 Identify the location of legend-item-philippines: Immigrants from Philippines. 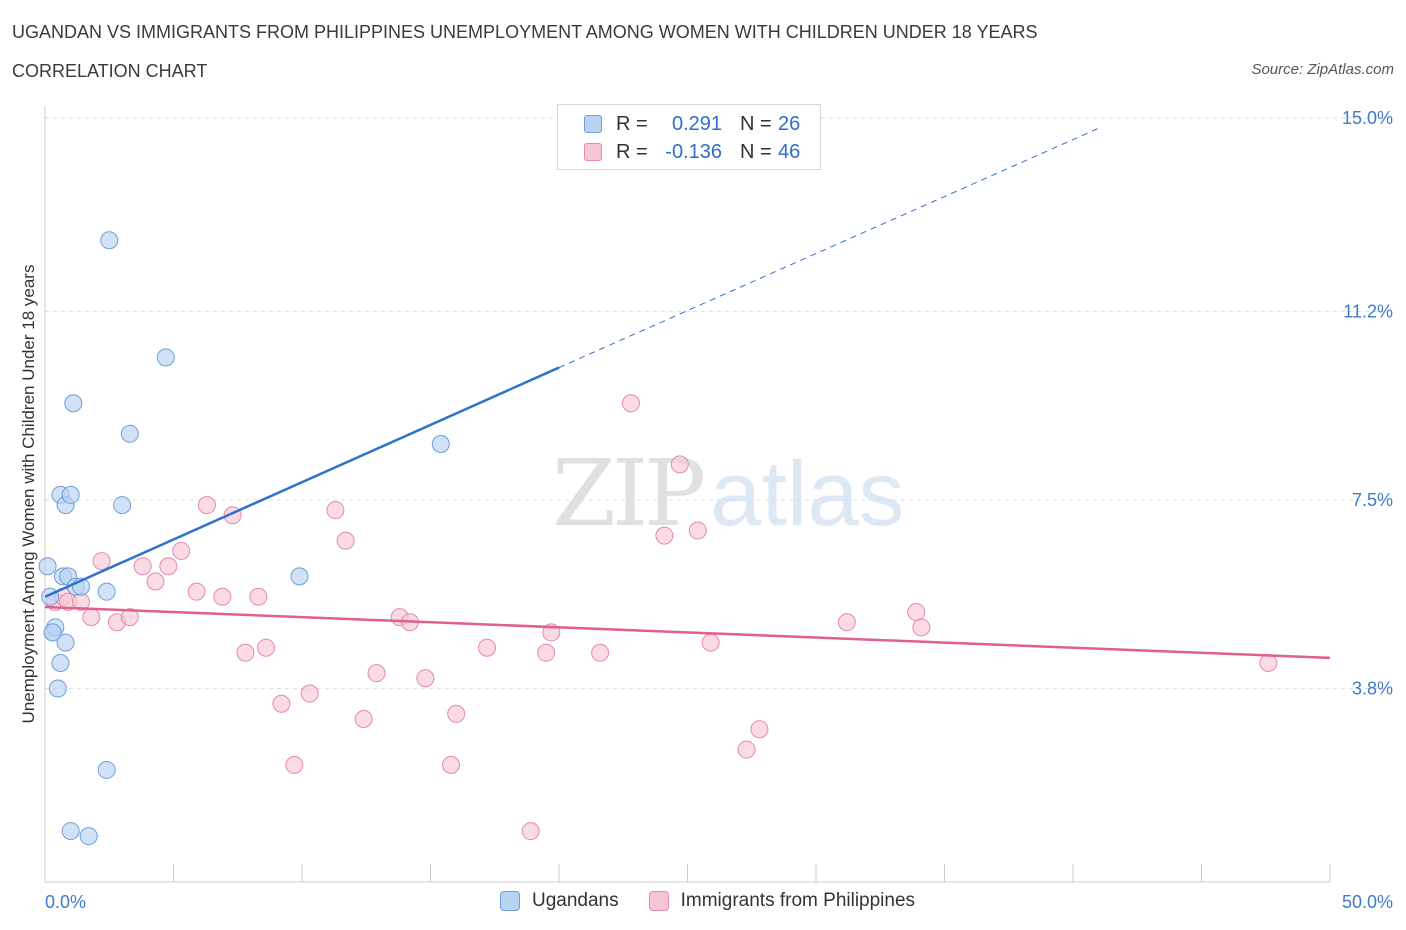
(782, 901).